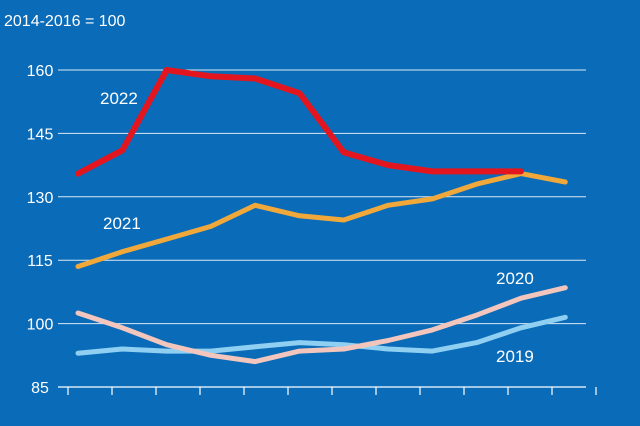 The width and height of the screenshot is (640, 426). I want to click on y-tick-label-160: 160, so click(40, 71).